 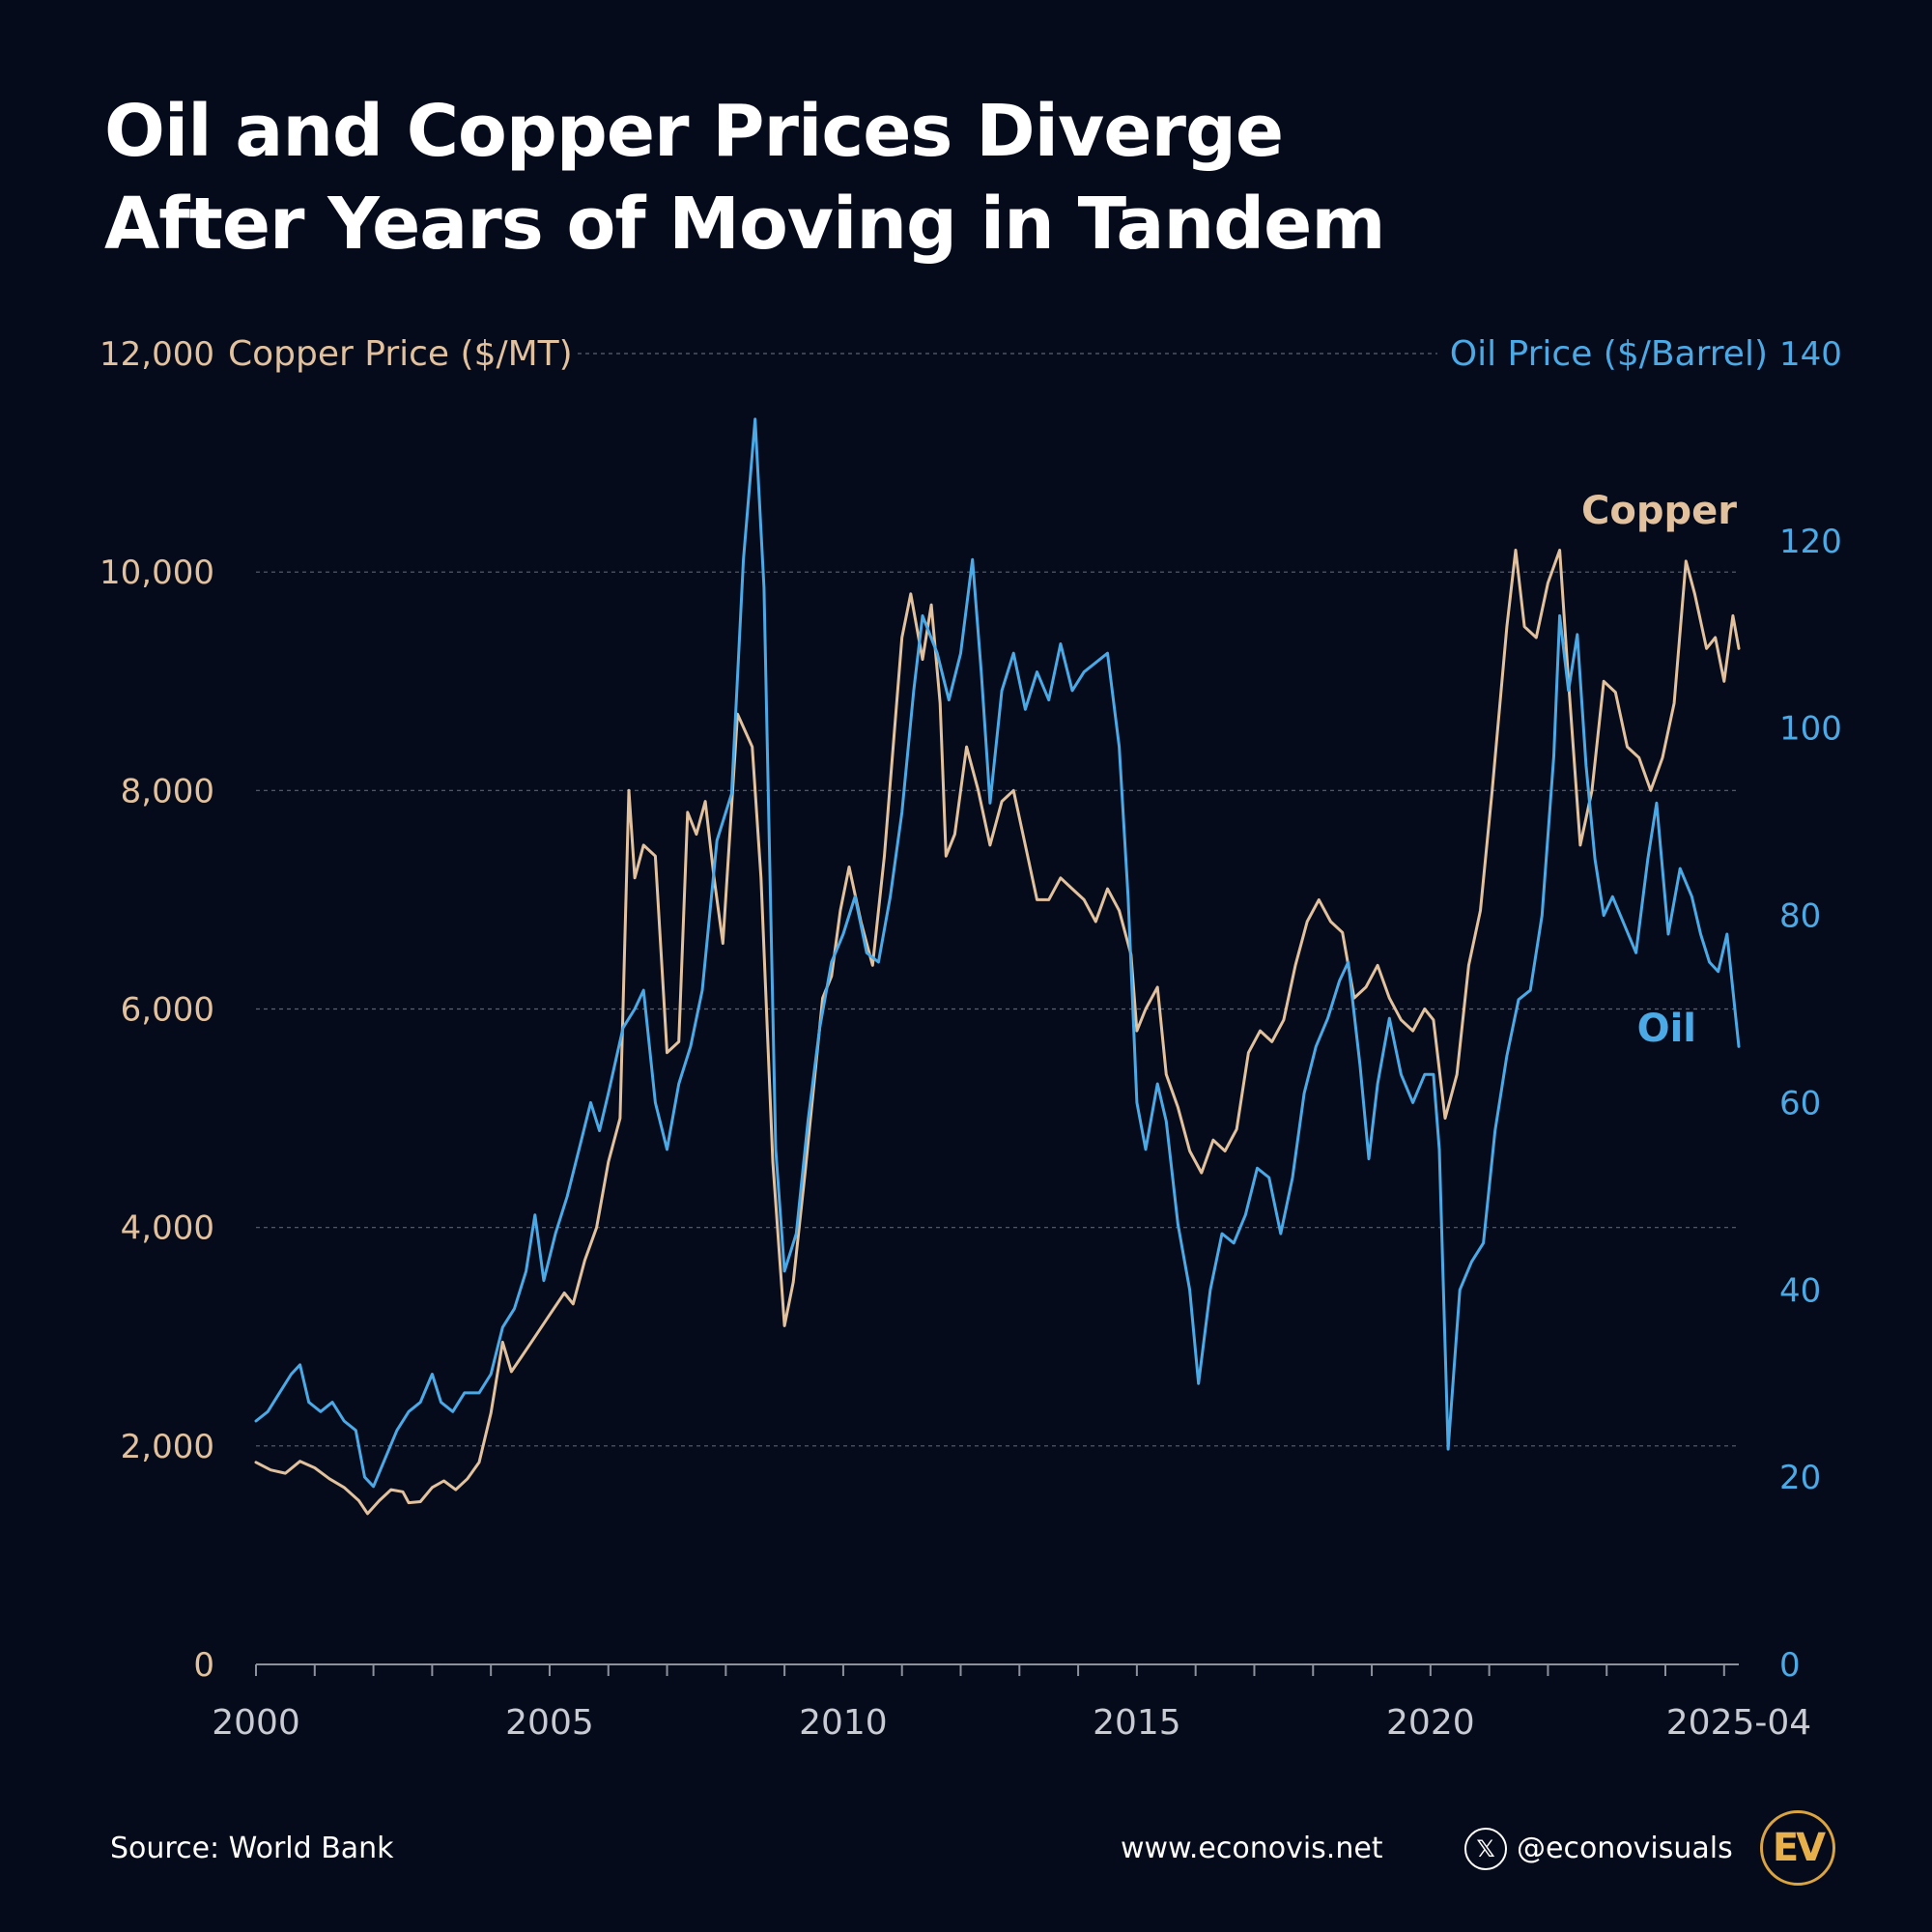 I want to click on copper-tick-label-10000: 10,000, so click(x=156, y=573).